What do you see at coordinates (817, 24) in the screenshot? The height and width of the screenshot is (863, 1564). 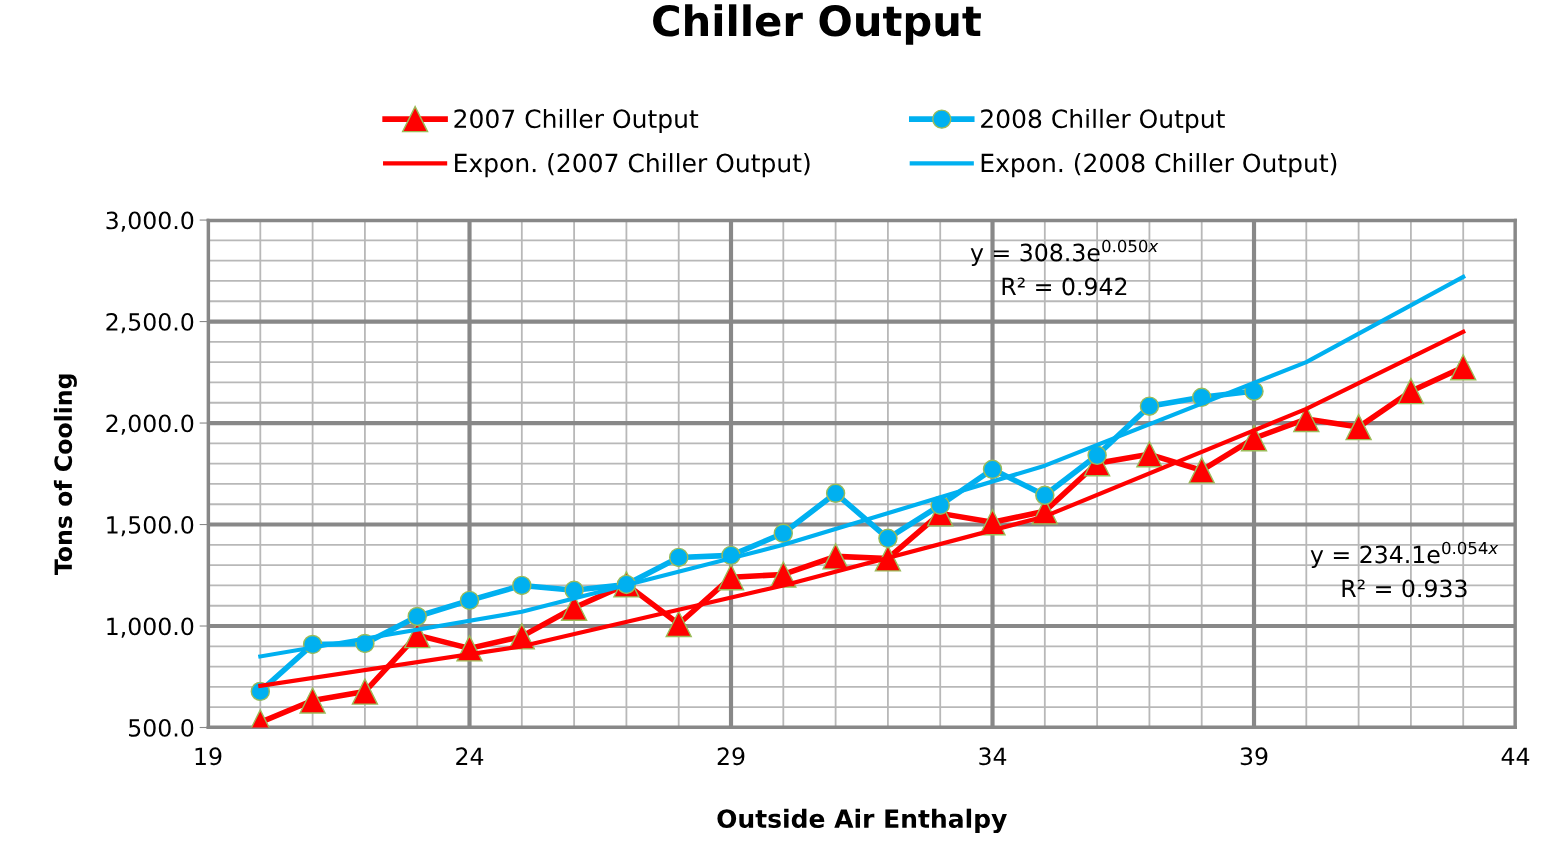 I see `chart-title: Chiller Output` at bounding box center [817, 24].